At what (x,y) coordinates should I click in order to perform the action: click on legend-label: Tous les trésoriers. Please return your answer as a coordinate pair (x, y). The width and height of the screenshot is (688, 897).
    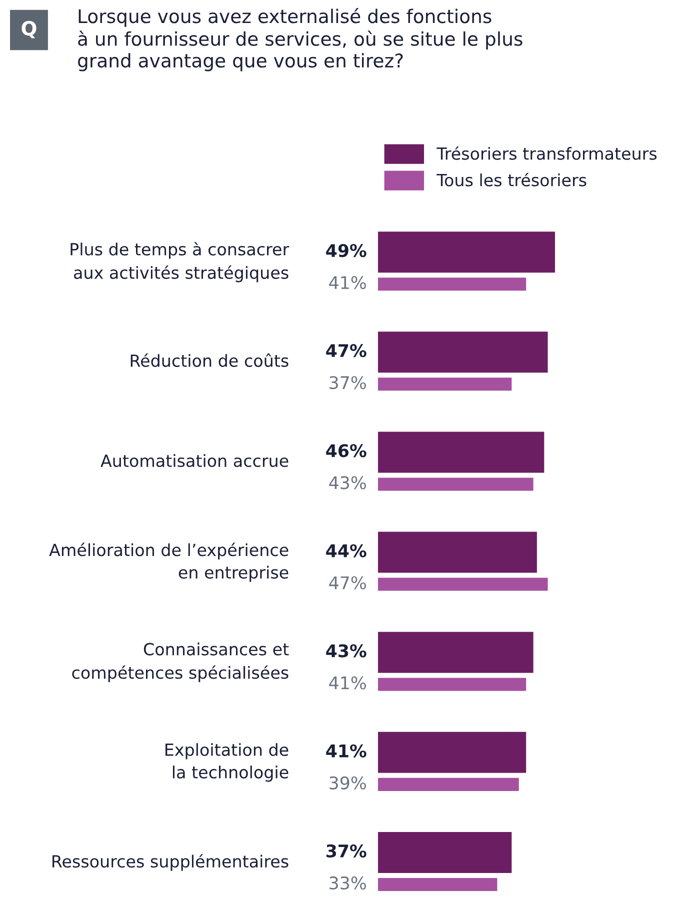
    Looking at the image, I should click on (511, 179).